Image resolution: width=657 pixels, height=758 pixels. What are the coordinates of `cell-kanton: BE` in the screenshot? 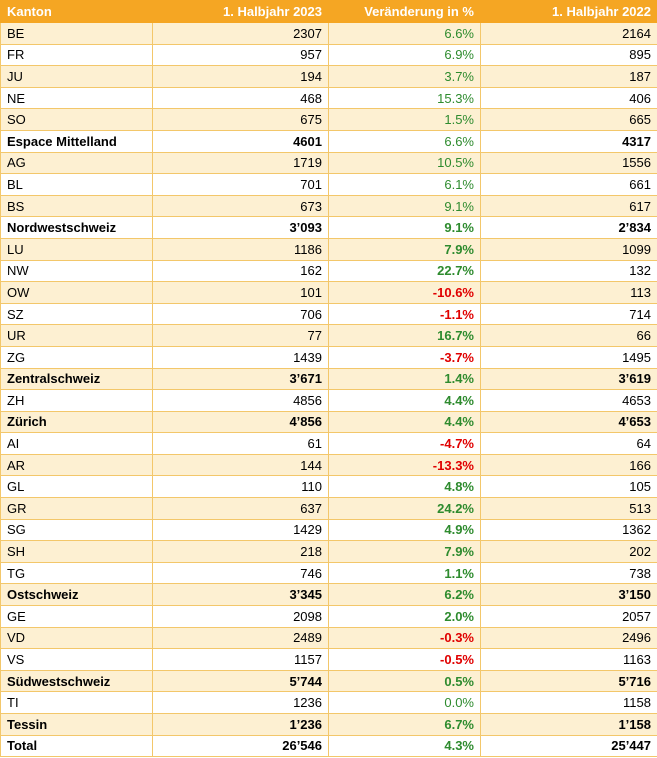 It's located at (76, 33).